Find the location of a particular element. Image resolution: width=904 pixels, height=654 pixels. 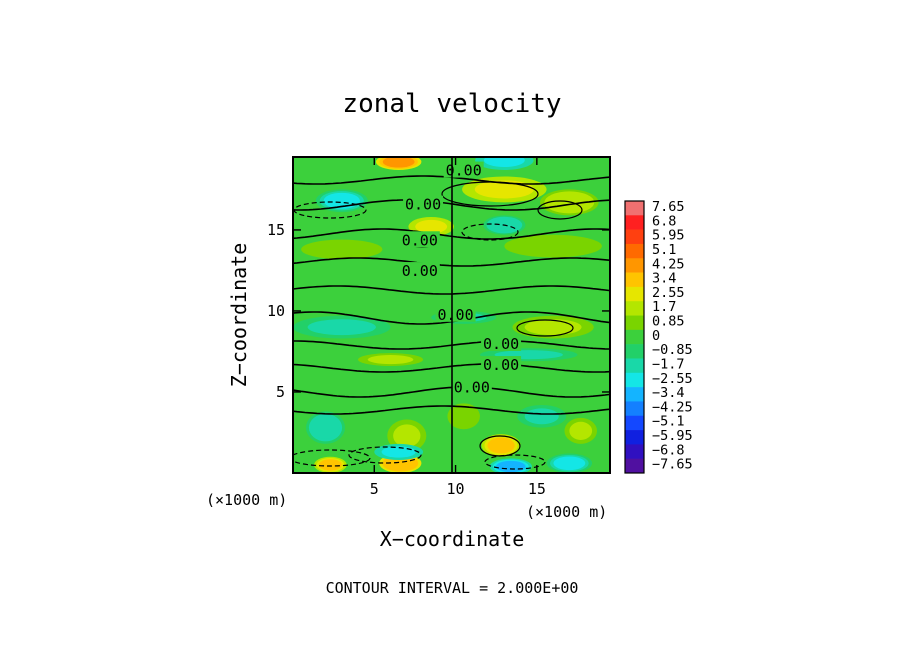

colorbar-label: 4.25 is located at coordinates (668, 264).